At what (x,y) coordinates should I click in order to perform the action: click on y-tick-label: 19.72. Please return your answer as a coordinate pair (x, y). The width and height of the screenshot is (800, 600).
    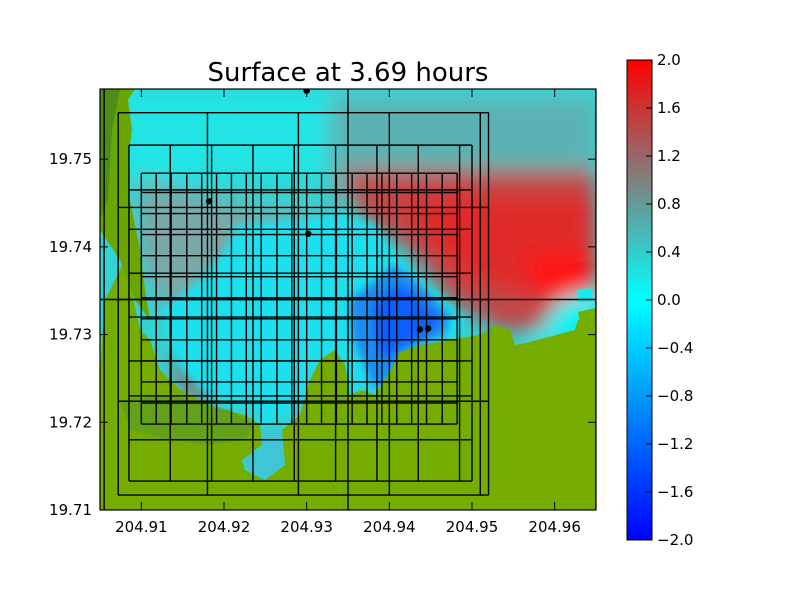
    Looking at the image, I should click on (70, 422).